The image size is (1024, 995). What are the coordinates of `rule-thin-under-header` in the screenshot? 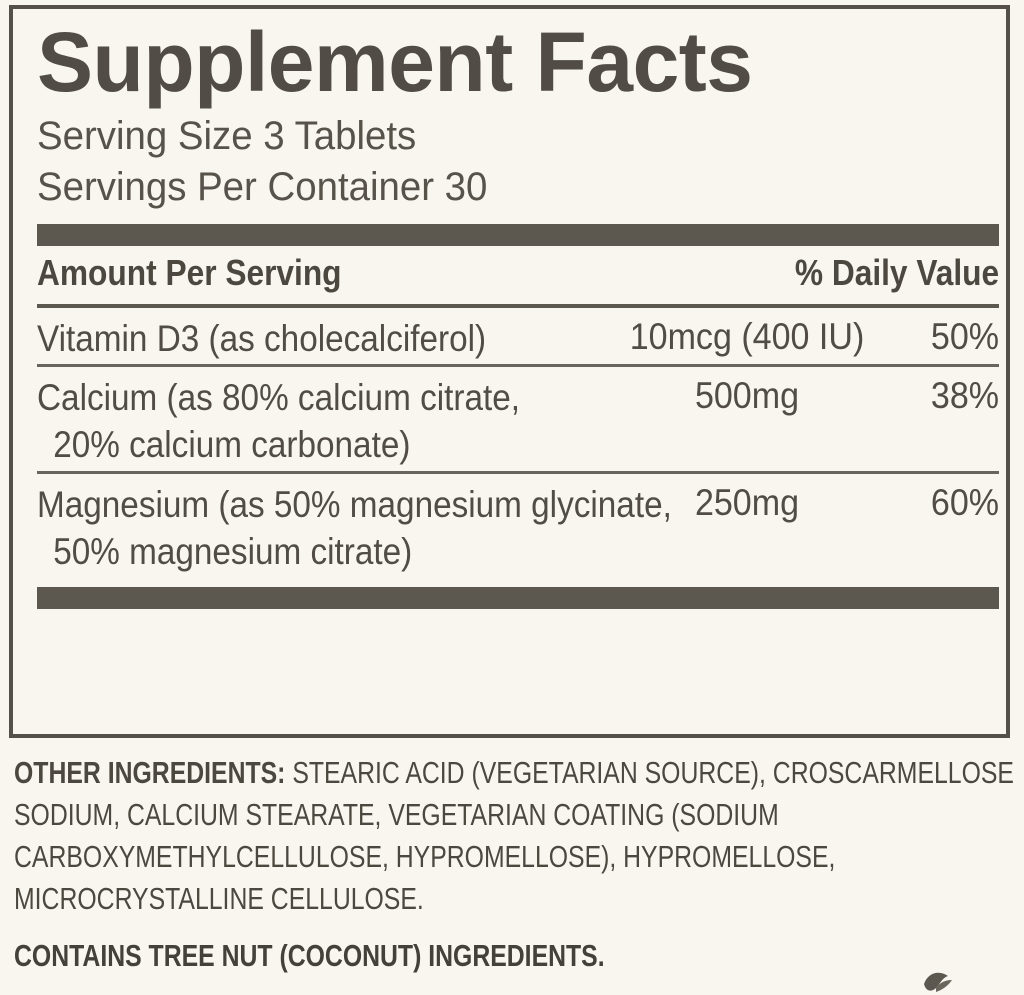 It's located at (518, 306).